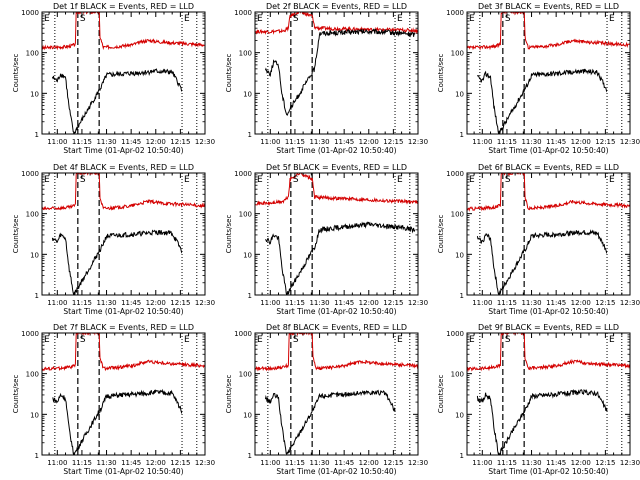  Describe the element at coordinates (336, 167) in the screenshot. I see `panel-title: Det 5f BLACK = Events, RED = LLD` at that location.